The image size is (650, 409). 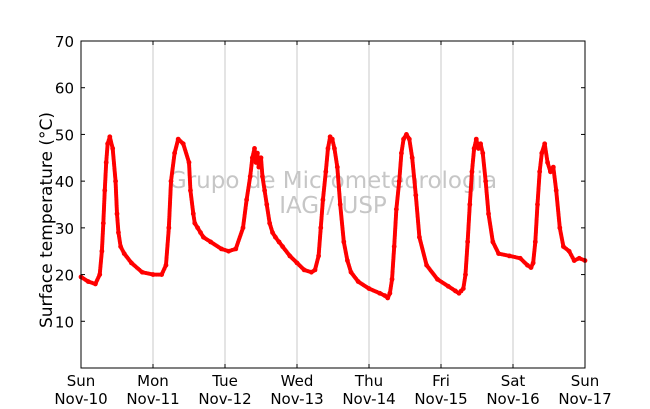 What do you see at coordinates (64, 135) in the screenshot?
I see `y-tick-label: 50` at bounding box center [64, 135].